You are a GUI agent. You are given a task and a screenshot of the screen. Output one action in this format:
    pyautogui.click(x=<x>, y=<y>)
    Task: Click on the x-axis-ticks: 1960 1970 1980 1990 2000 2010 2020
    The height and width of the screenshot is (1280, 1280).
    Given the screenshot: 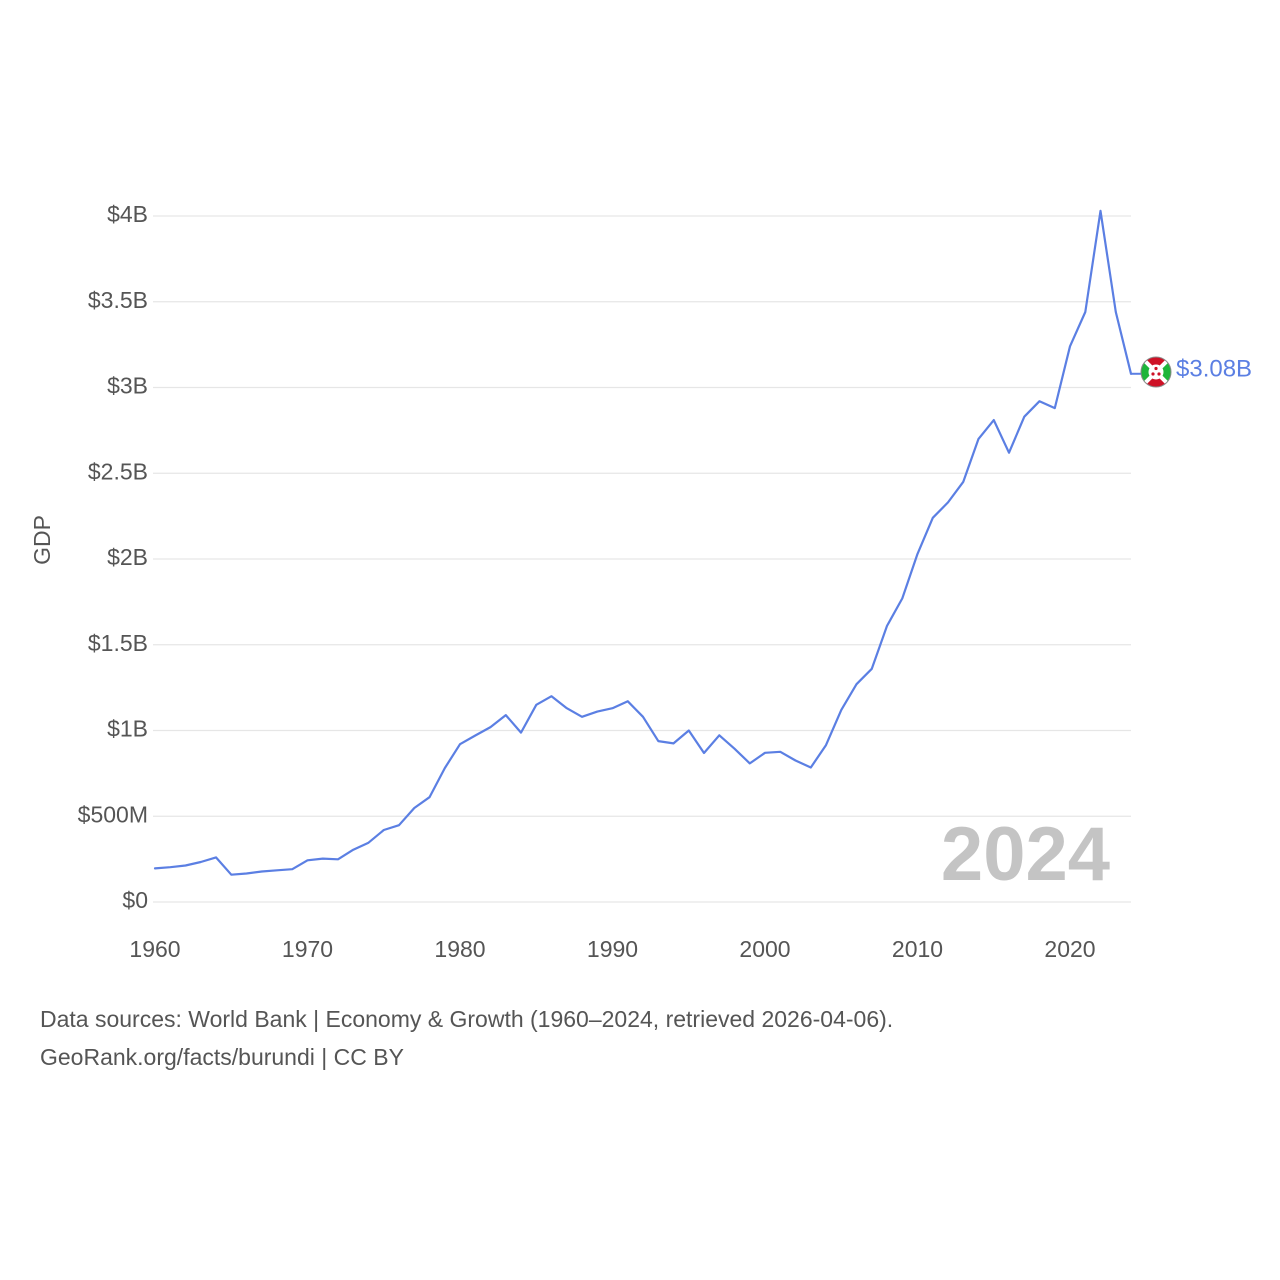 What is the action you would take?
    pyautogui.click(x=612, y=949)
    